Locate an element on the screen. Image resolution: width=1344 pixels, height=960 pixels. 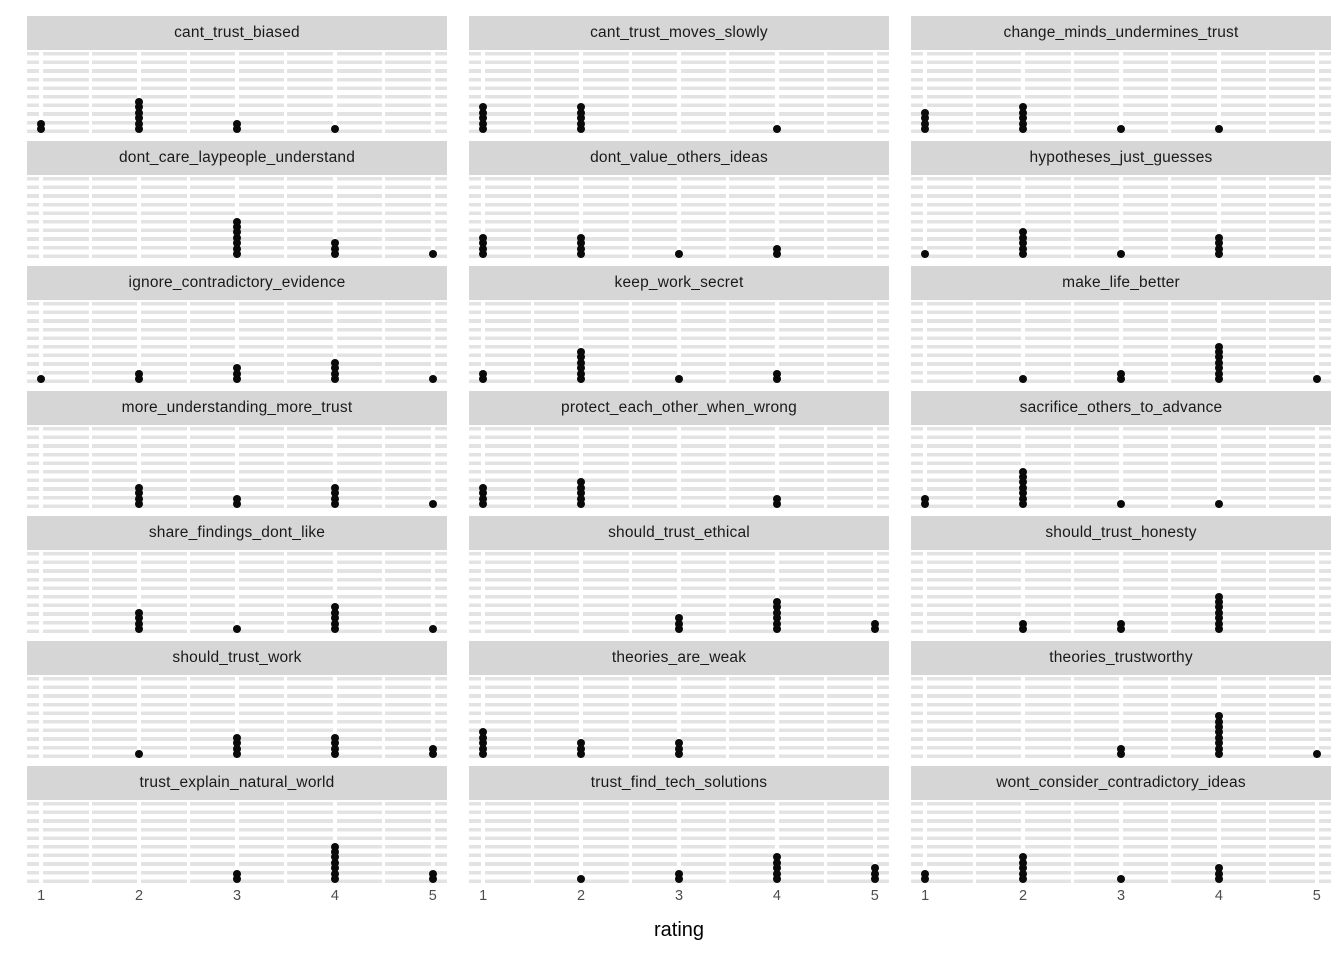
facet-strip: dont_care_laypeople_understand is located at coordinates (237, 158).